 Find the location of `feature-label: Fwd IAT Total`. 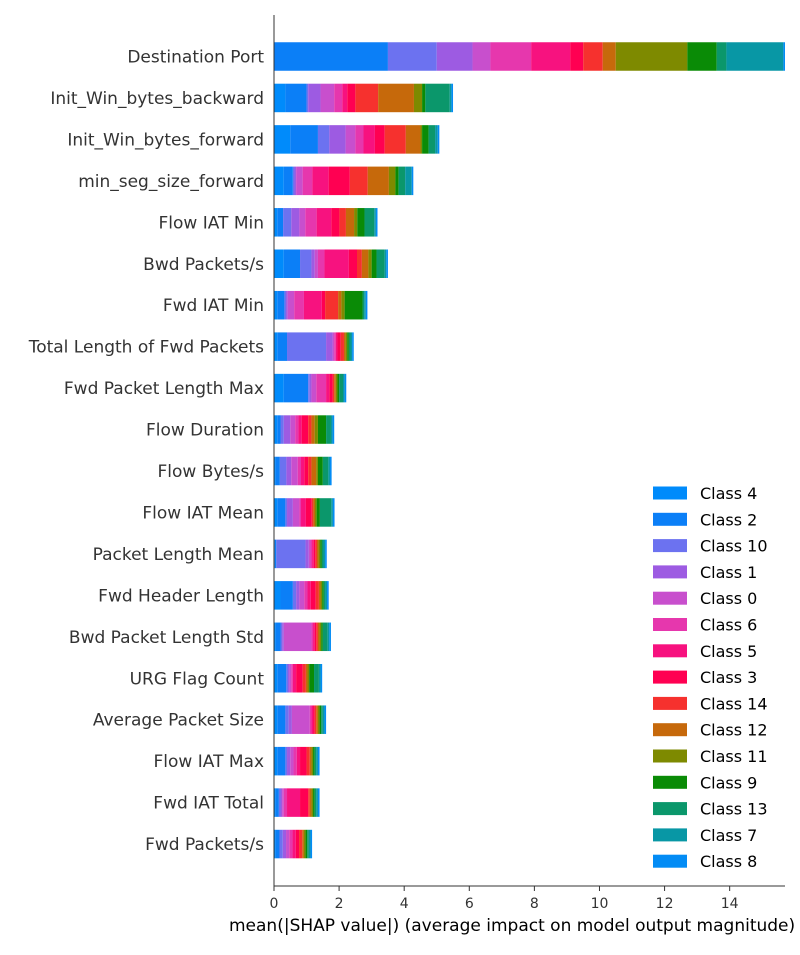

feature-label: Fwd IAT Total is located at coordinates (208, 804).